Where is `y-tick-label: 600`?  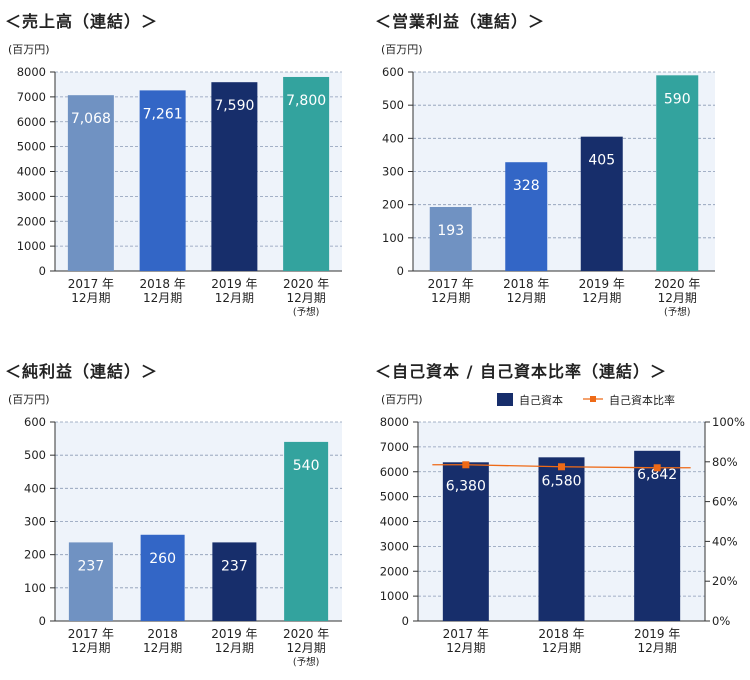 y-tick-label: 600 is located at coordinates (35, 422).